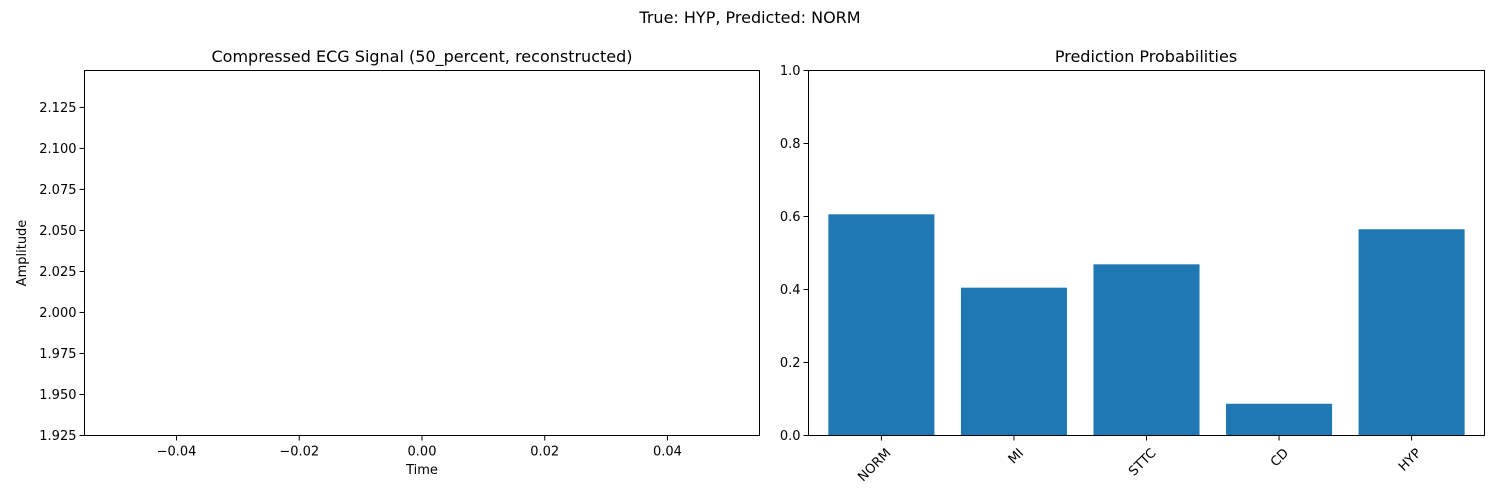 The height and width of the screenshot is (500, 1500). Describe the element at coordinates (57, 149) in the screenshot. I see `ecg-y-tick-label: 2.100` at that location.